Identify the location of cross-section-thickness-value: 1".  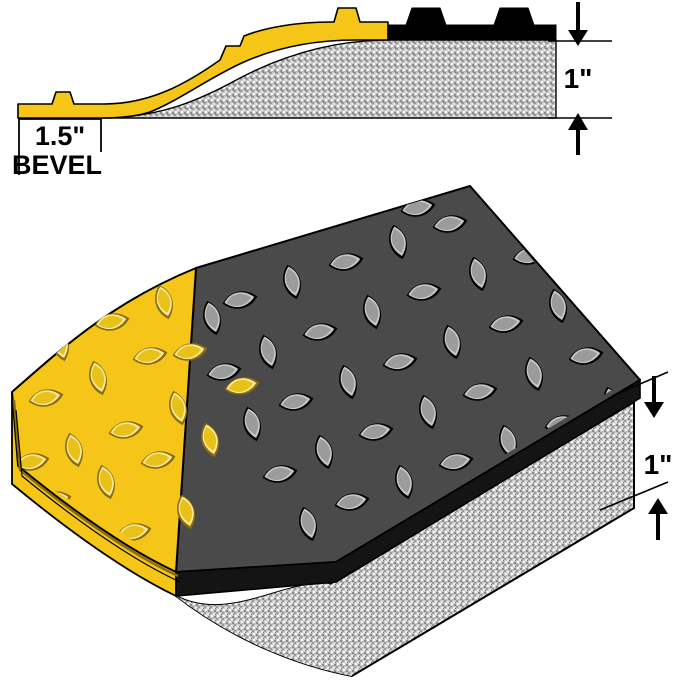
(578, 78).